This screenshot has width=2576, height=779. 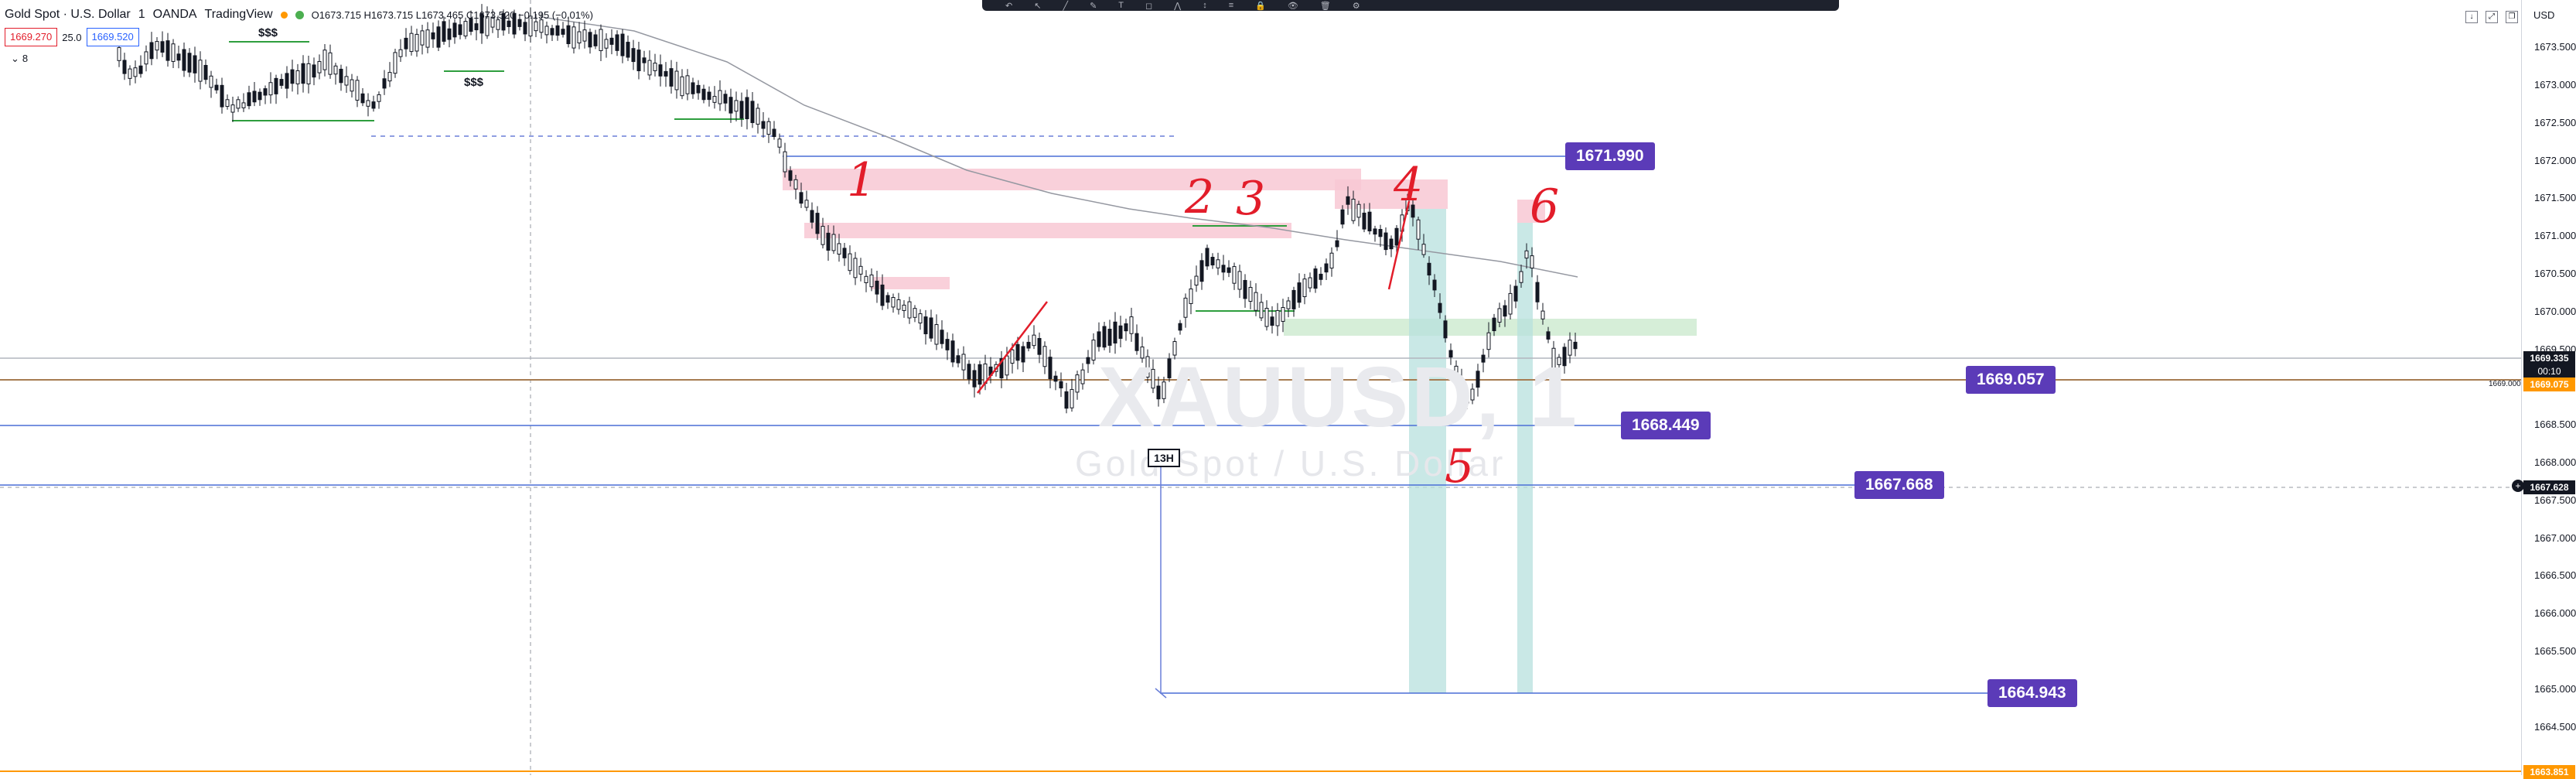 What do you see at coordinates (15, 59) in the screenshot?
I see `chevron-down-icon: ⌄` at bounding box center [15, 59].